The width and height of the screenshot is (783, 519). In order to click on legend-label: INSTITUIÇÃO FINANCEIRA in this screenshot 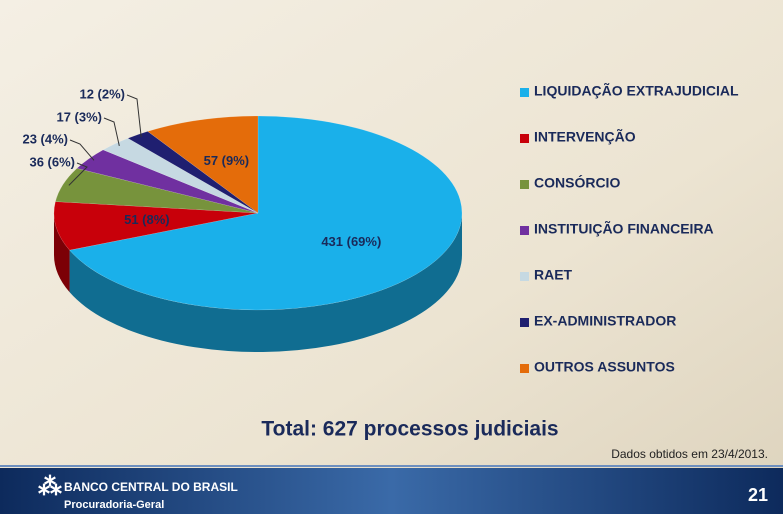, I will do `click(624, 228)`.